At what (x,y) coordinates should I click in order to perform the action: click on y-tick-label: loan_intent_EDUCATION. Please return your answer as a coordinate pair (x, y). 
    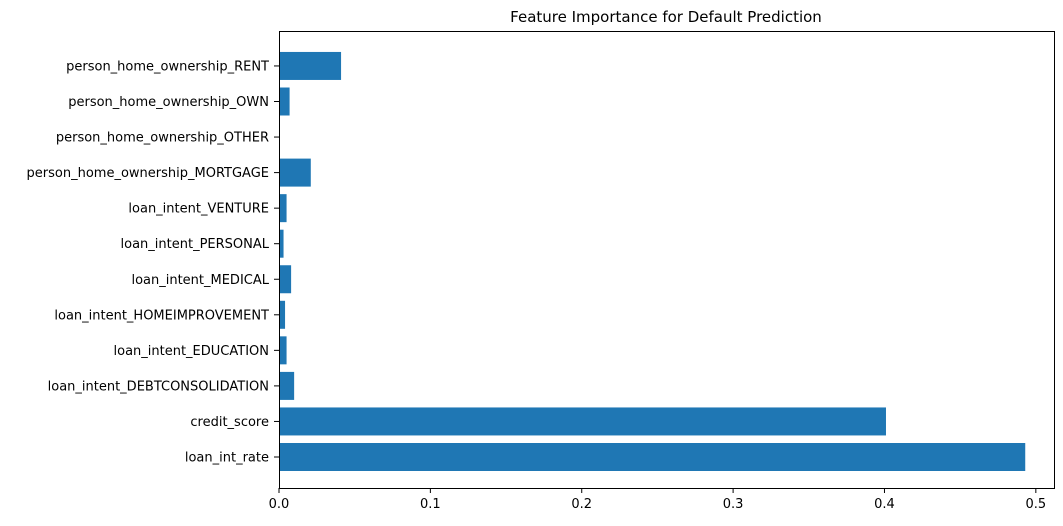
    Looking at the image, I should click on (192, 351).